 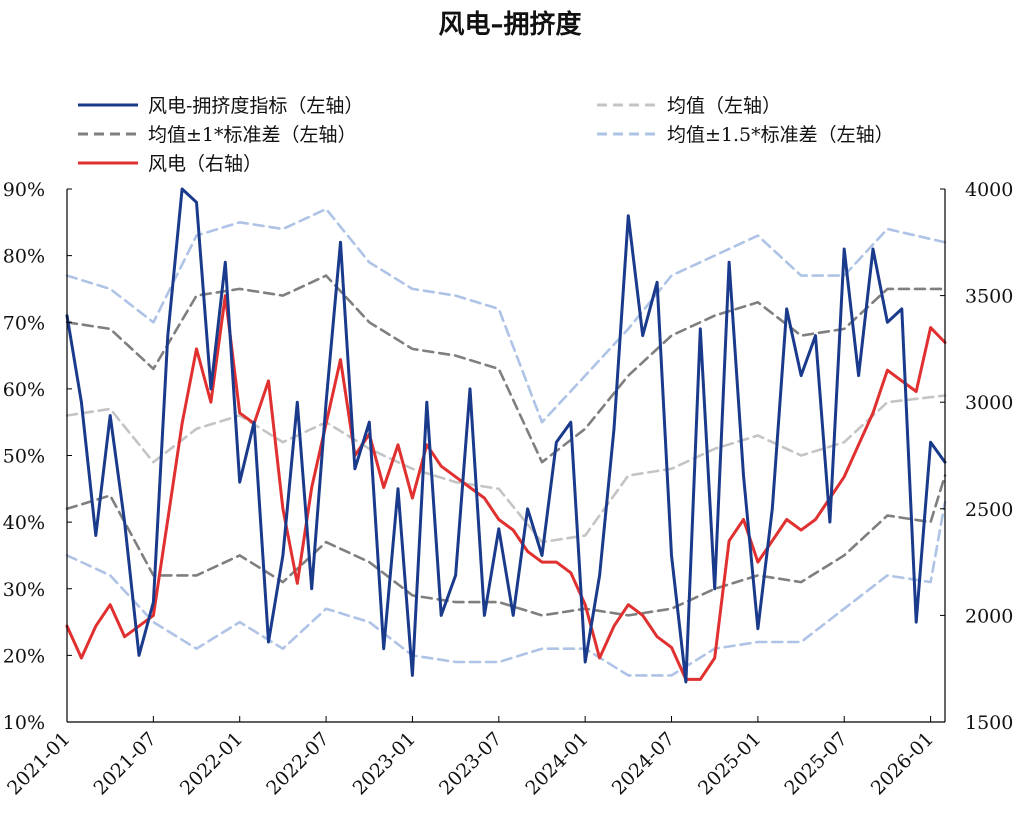 What do you see at coordinates (989, 616) in the screenshot?
I see `y-right-tick-label: 2000` at bounding box center [989, 616].